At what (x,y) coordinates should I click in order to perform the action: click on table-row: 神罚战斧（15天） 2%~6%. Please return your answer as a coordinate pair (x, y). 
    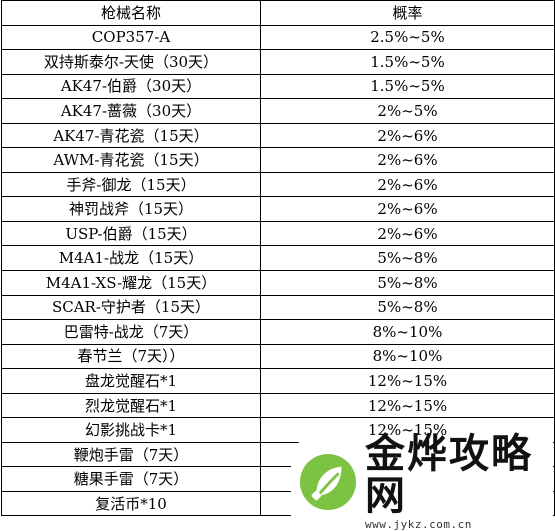
    Looking at the image, I should click on (278, 209).